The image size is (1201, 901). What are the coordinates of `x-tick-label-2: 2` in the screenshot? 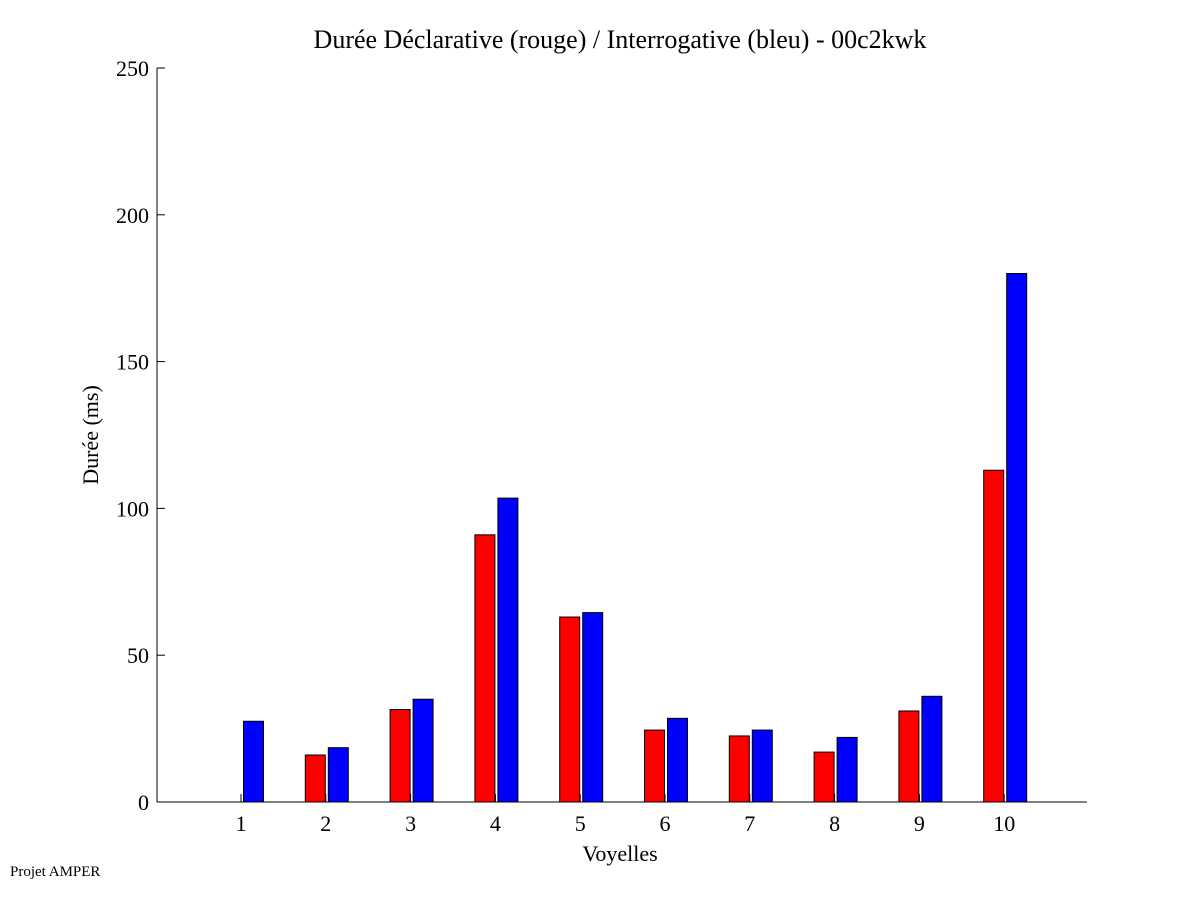 It's located at (325, 823).